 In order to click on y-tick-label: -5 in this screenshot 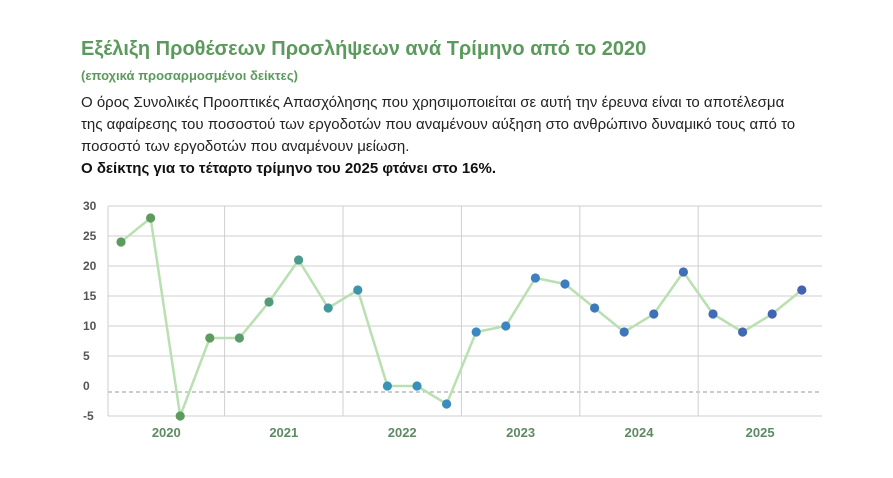, I will do `click(88, 416)`.